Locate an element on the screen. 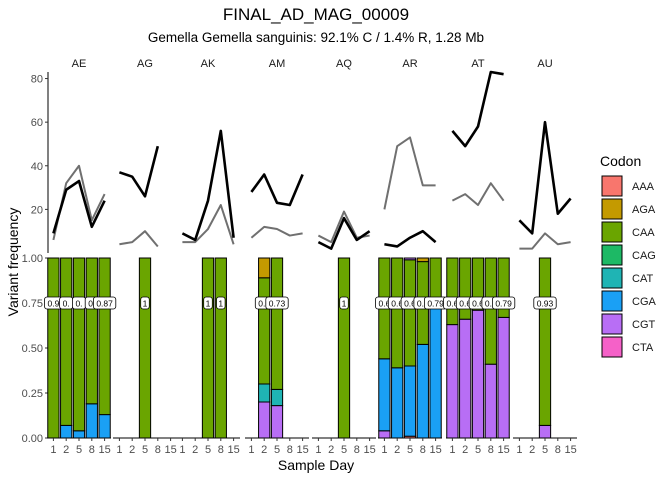 This screenshot has width=672, height=485. bar-y-tick-label: 0.75 is located at coordinates (32, 304).